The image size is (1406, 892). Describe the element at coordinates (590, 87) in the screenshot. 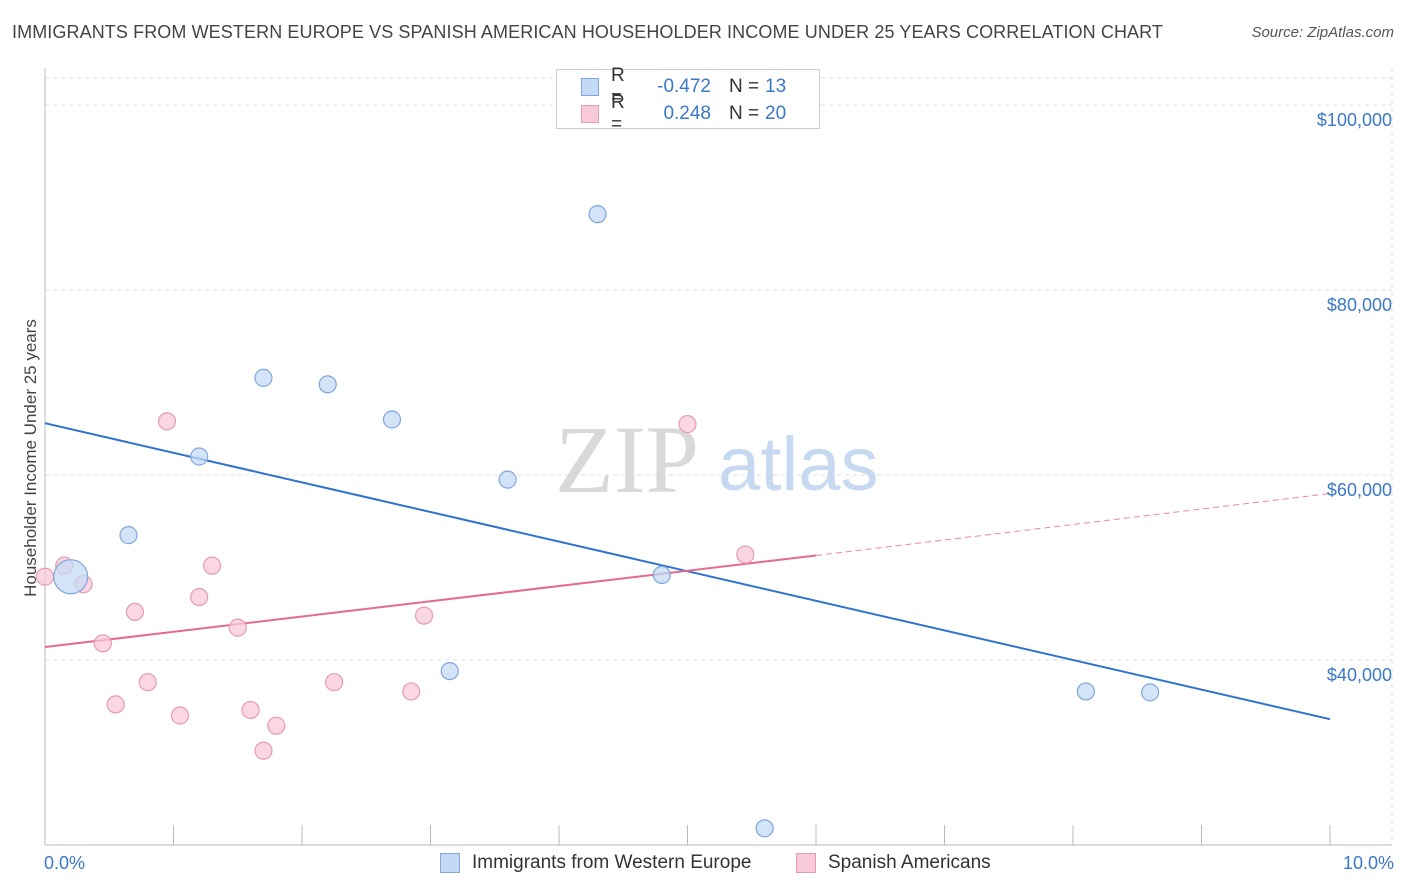

I see `legend-swatch-blue` at that location.